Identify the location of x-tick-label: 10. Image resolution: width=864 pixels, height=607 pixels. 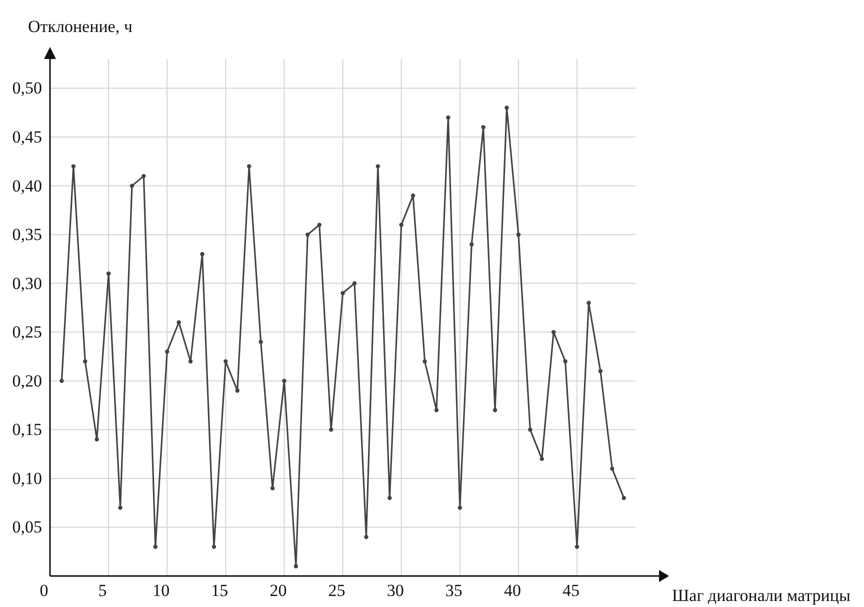
(161, 590).